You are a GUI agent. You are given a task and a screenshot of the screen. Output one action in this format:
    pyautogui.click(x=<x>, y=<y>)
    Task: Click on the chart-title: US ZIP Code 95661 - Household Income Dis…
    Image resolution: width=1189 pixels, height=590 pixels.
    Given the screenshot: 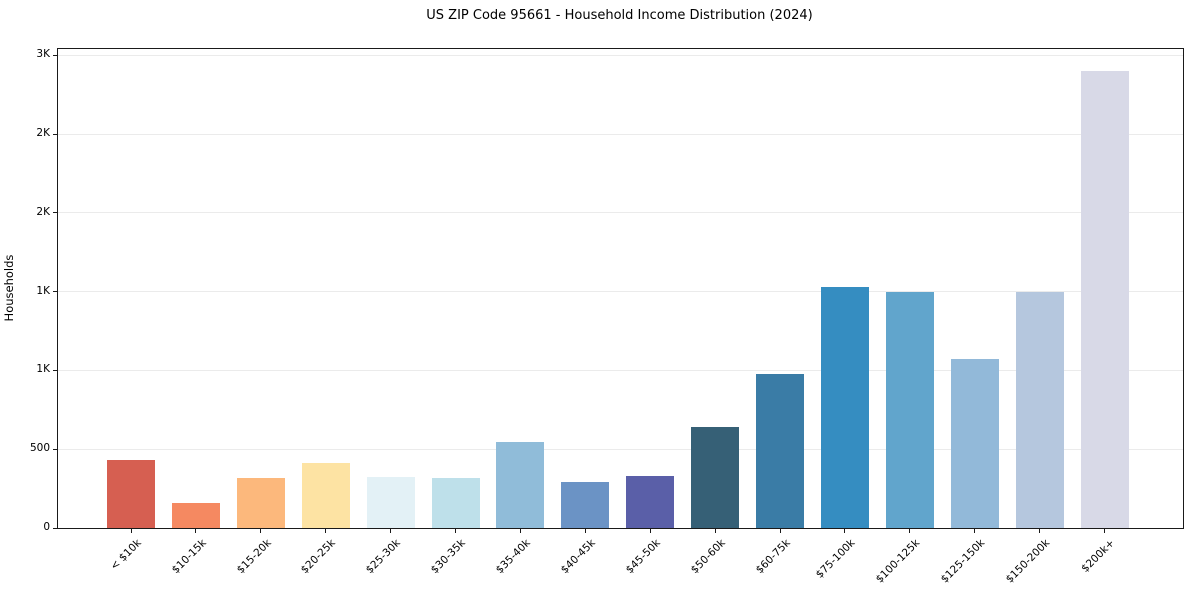 What is the action you would take?
    pyautogui.click(x=619, y=15)
    